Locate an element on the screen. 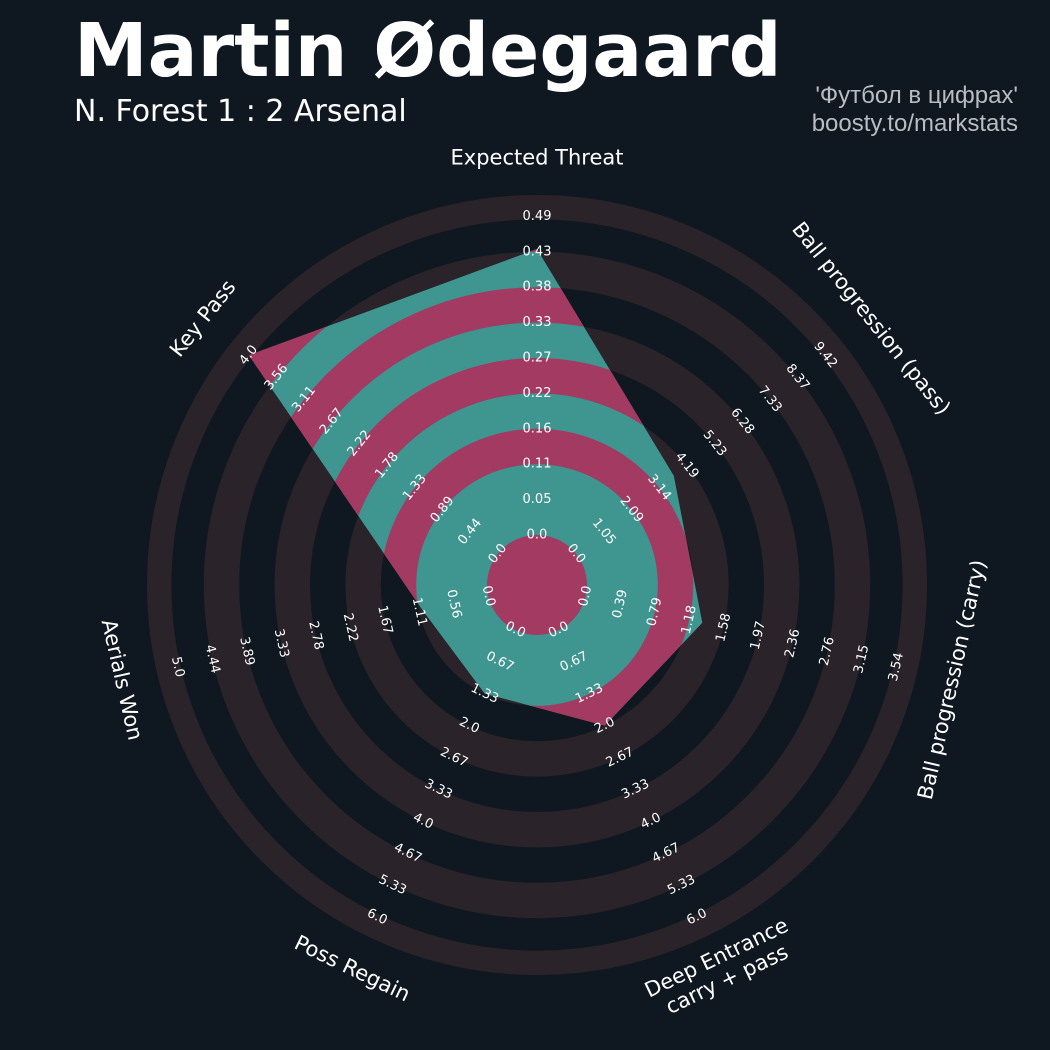 The width and height of the screenshot is (1050, 1050). radar-tick-label: 3.54 is located at coordinates (896, 667).